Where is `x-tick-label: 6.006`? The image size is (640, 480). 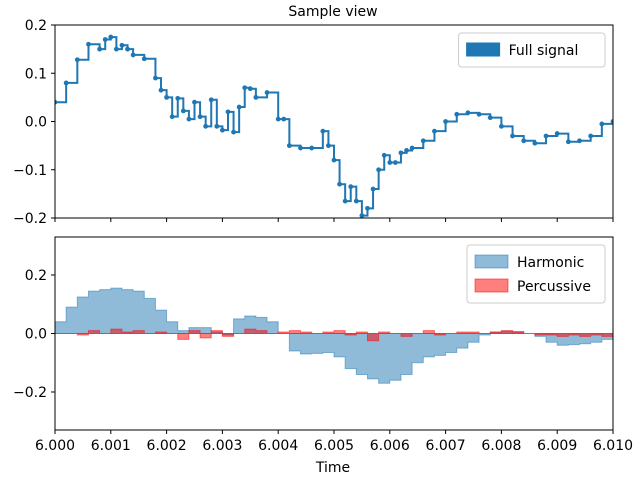 x-tick-label: 6.006 is located at coordinates (390, 446).